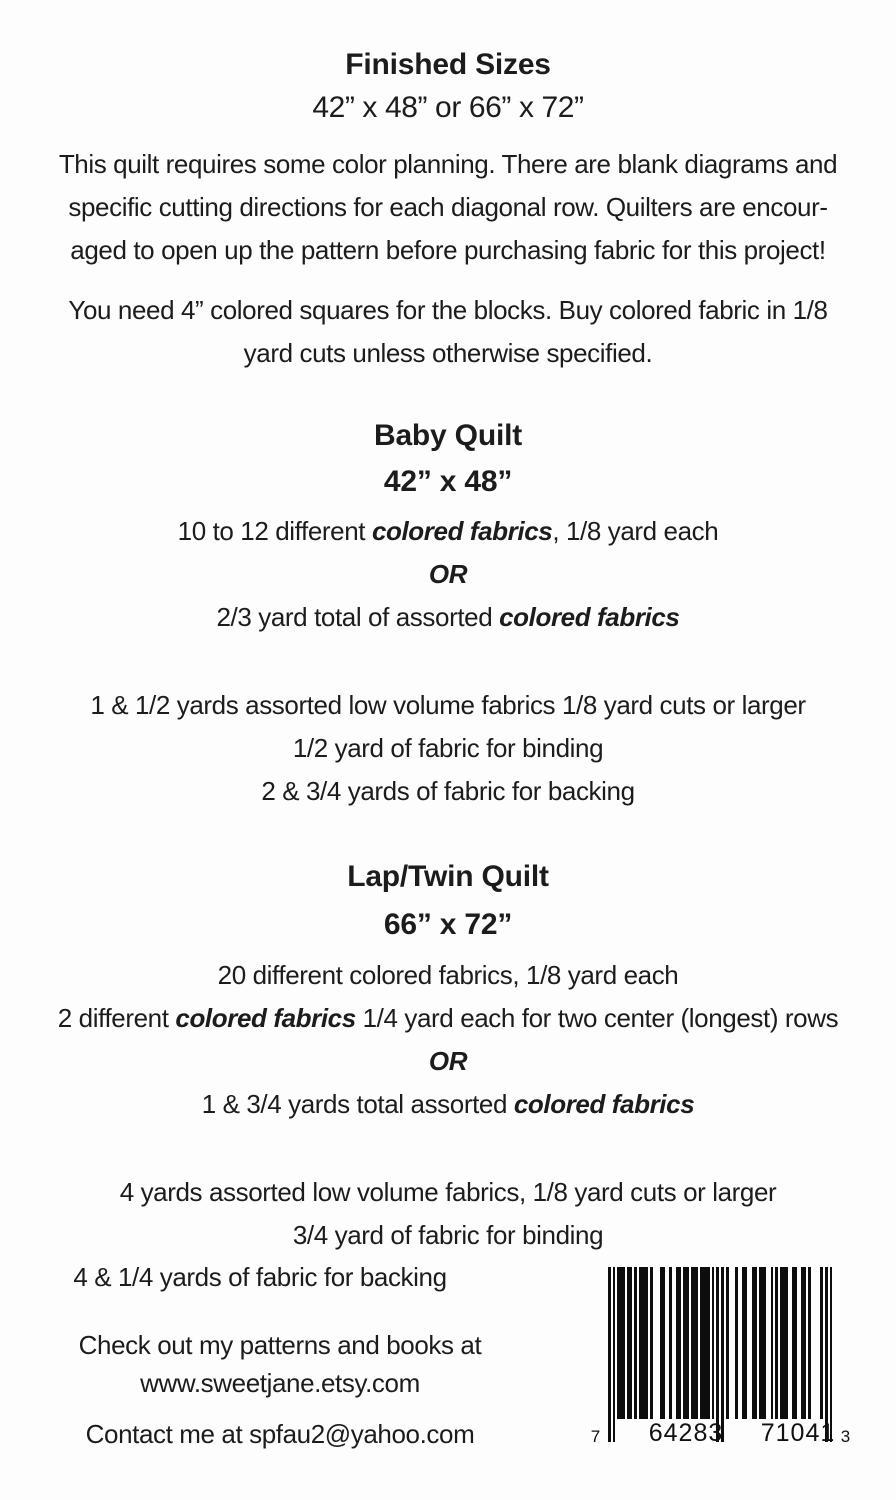 This screenshot has height=1500, width=896. What do you see at coordinates (448, 64) in the screenshot?
I see `finished-sizes-title: Finished Sizes` at bounding box center [448, 64].